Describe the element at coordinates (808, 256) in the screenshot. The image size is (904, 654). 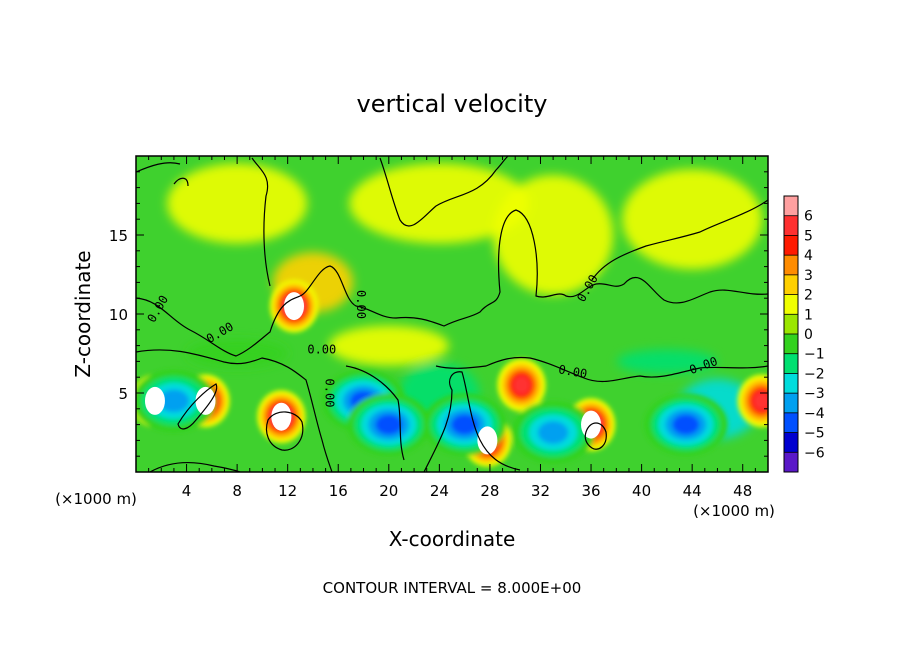
I see `colorbar-label: 4` at that location.